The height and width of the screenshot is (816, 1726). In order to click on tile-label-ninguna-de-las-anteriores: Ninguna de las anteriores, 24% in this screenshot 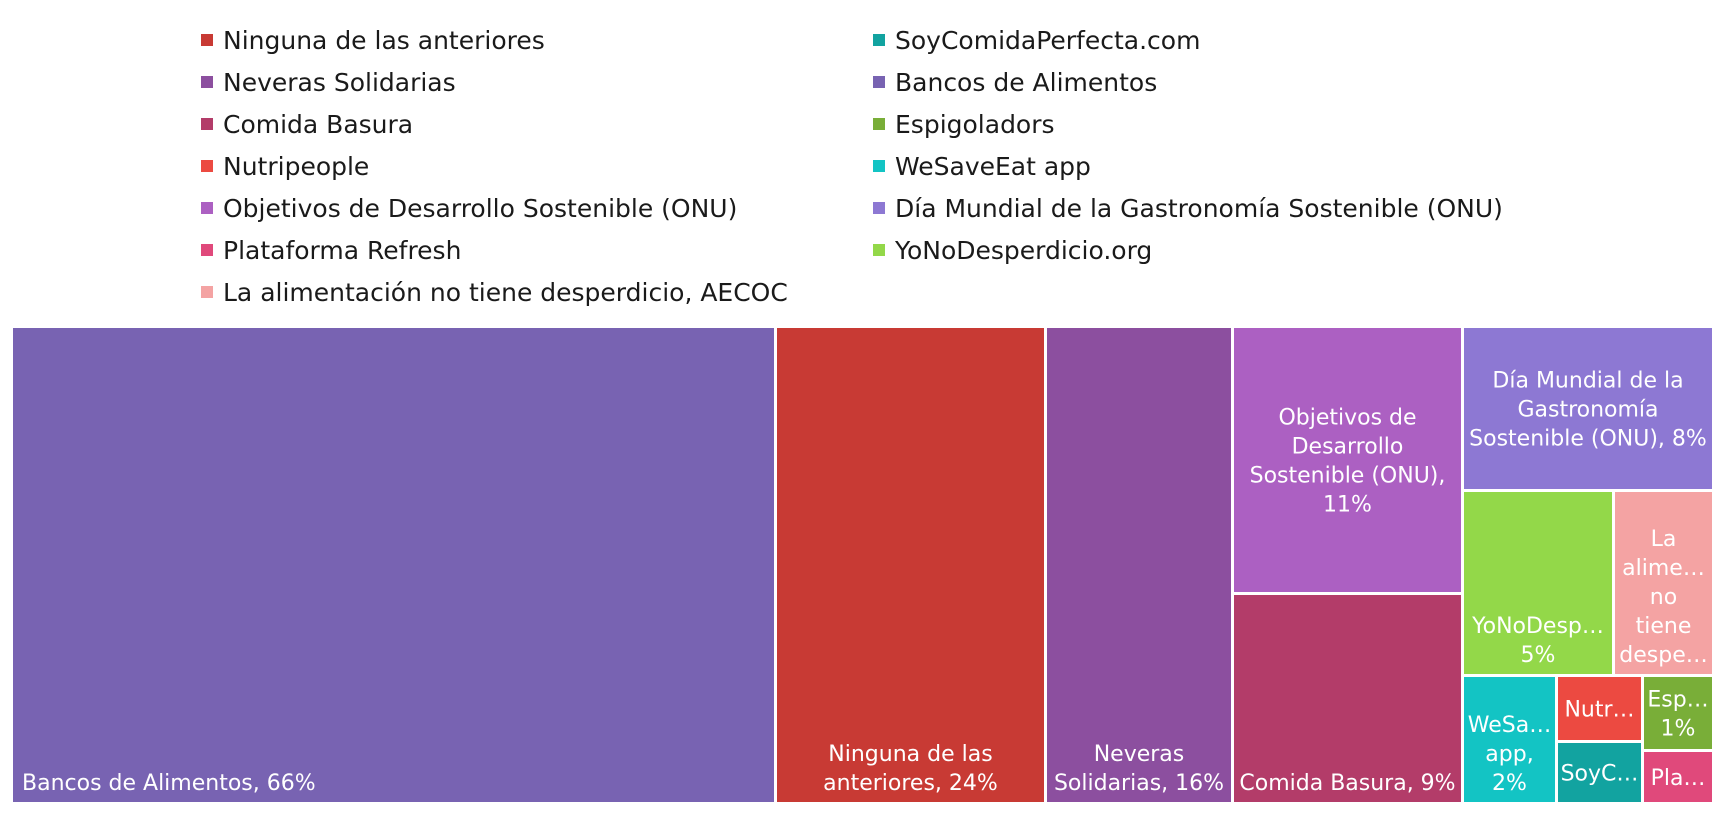, I will do `click(910, 769)`.